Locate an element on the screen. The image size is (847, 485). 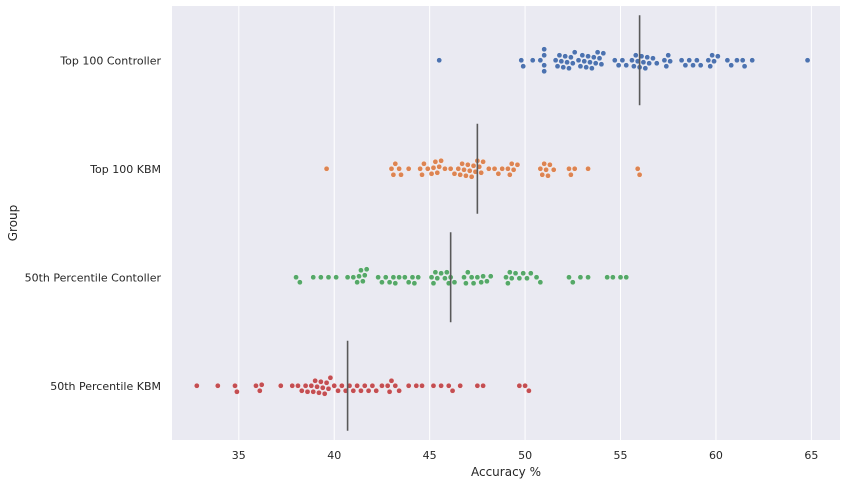
x-tick-label: 35 is located at coordinates (239, 455).